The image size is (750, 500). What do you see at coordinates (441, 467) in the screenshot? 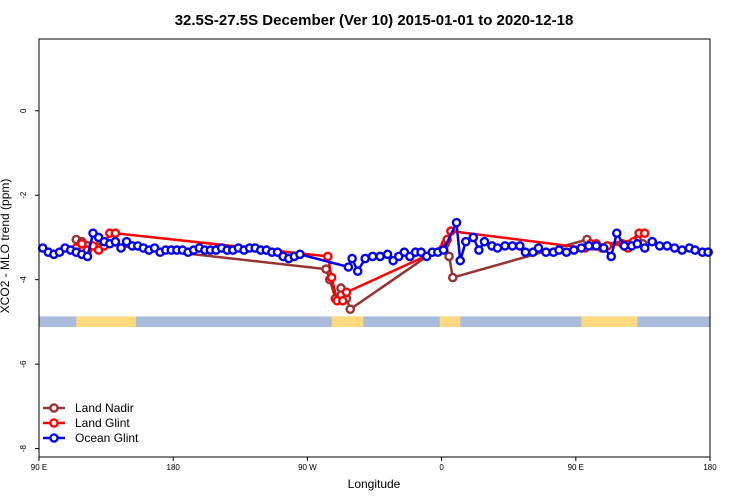
I see `x-tick-label: 0` at bounding box center [441, 467].